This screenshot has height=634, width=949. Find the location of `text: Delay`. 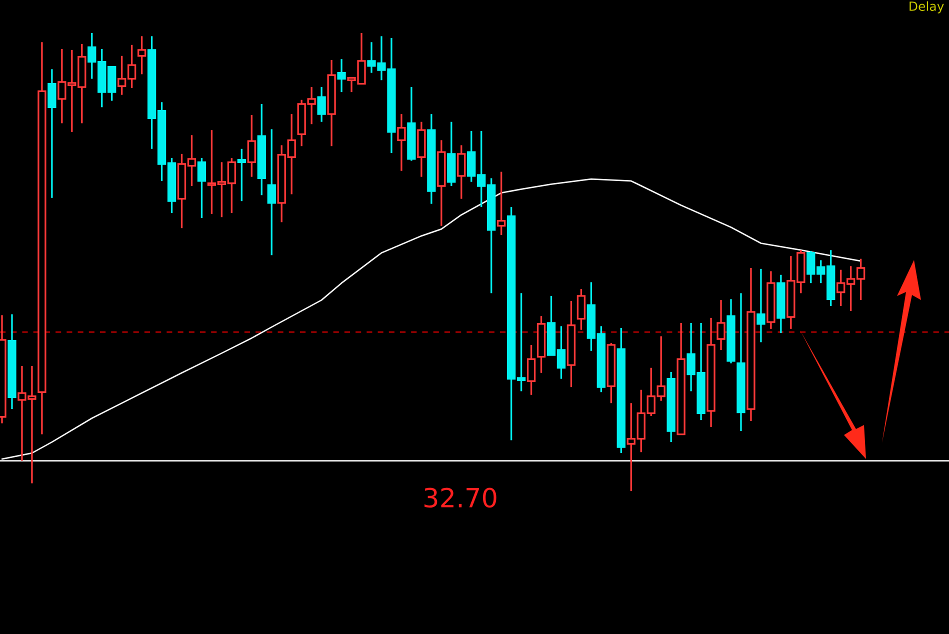

text: Delay is located at coordinates (927, 7).